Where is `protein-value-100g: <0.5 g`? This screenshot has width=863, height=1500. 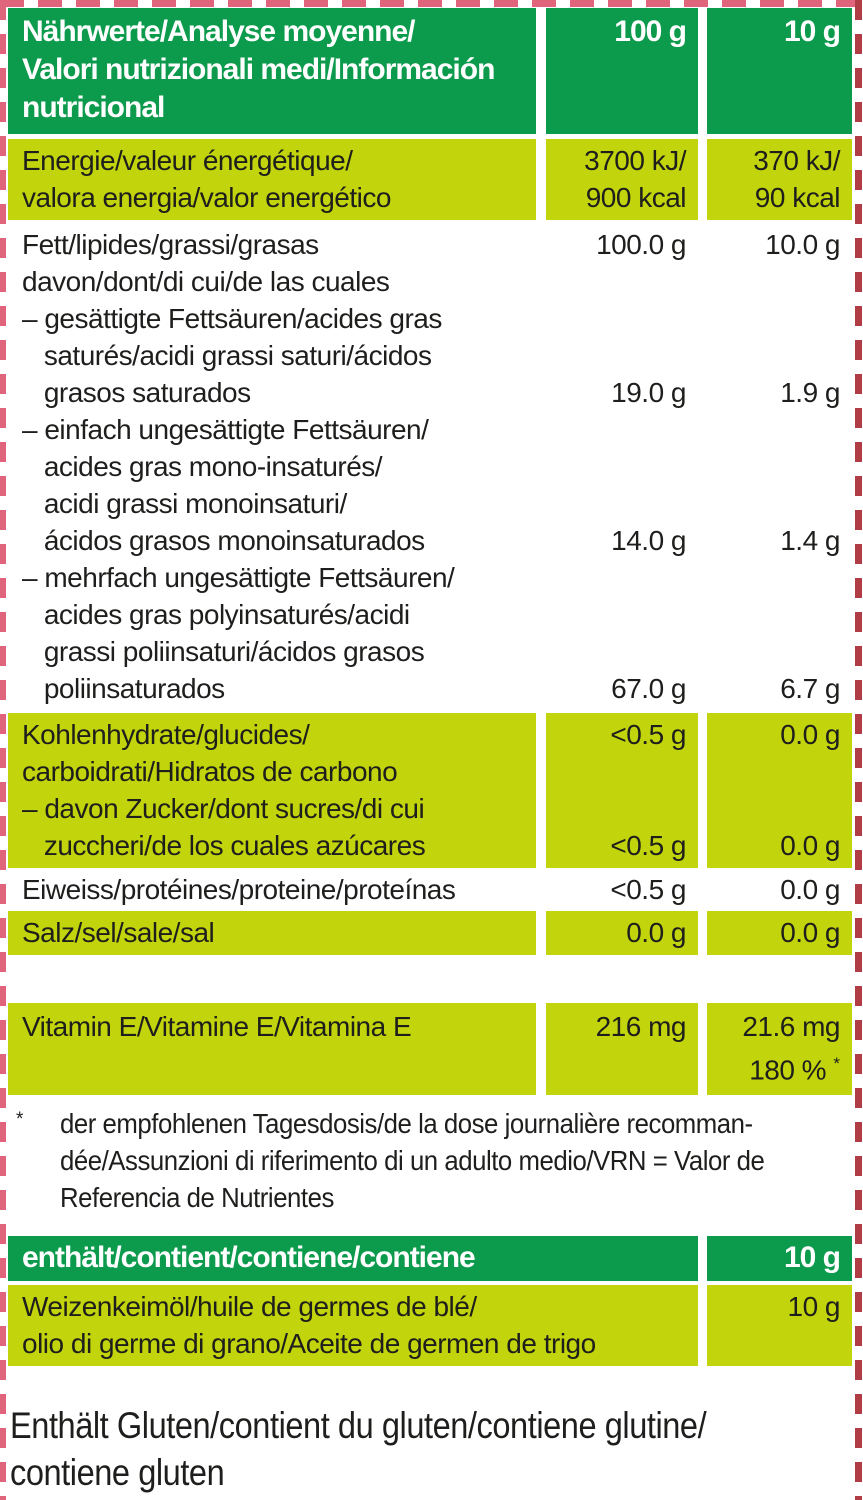
protein-value-100g: <0.5 g is located at coordinates (648, 889).